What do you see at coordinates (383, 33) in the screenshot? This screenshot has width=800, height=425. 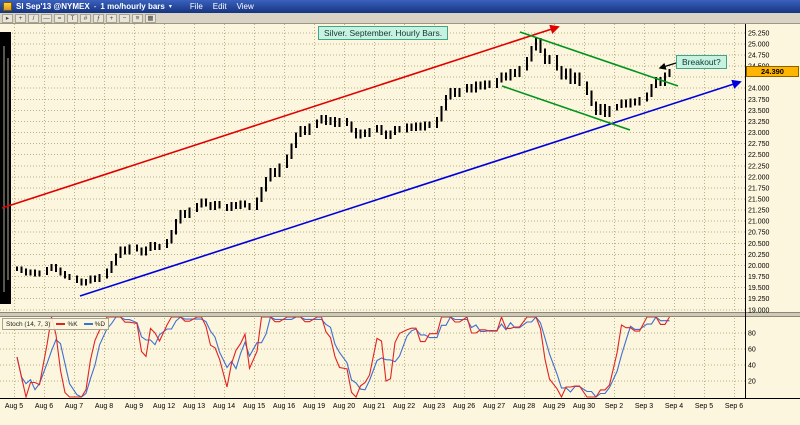 I see `chart-annotation-title: Silver. September. Hourly Bars.` at bounding box center [383, 33].